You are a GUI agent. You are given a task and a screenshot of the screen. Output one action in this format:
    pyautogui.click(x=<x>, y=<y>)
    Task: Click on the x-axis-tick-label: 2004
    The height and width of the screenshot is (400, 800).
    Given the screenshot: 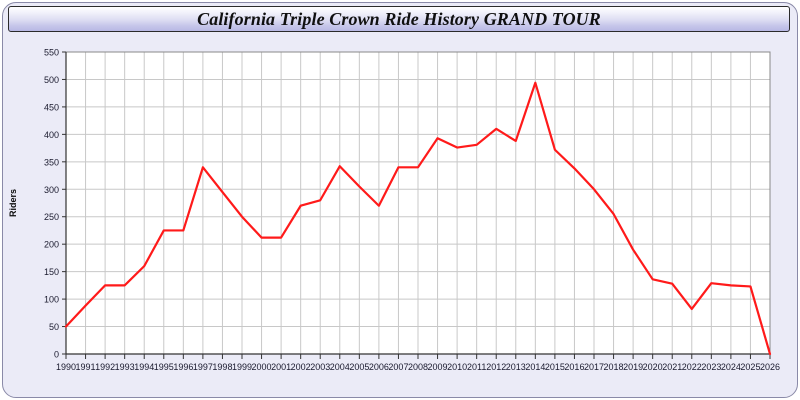 What is the action you would take?
    pyautogui.click(x=340, y=367)
    